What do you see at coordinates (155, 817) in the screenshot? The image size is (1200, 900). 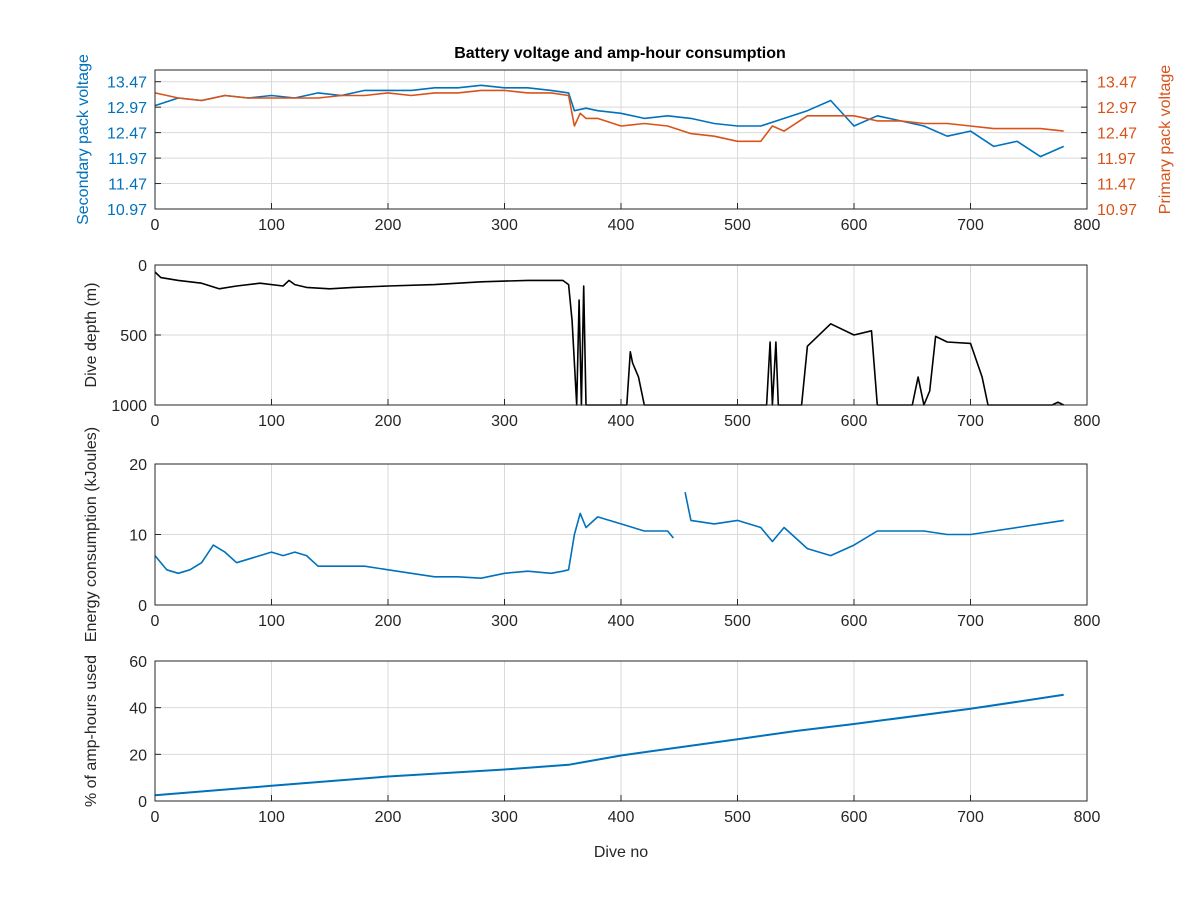 I see `amp-hours-xtick-label-0: 0` at bounding box center [155, 817].